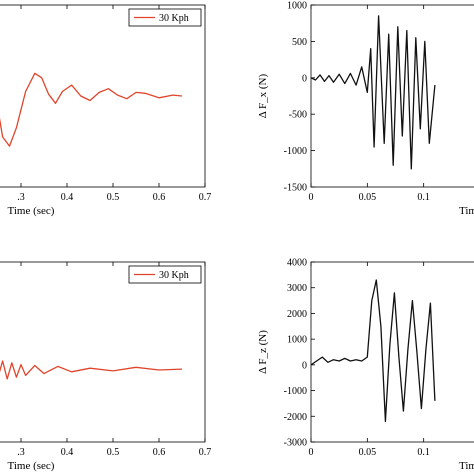  I want to click on series-line-bottom-left, so click(91, 370).